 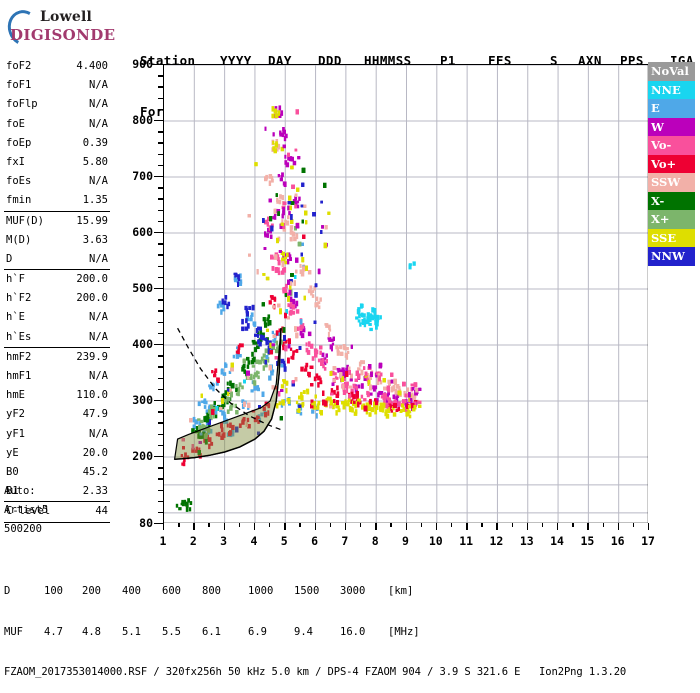 What do you see at coordinates (66, 17) in the screenshot?
I see `logo-brand-top: Lowell` at bounding box center [66, 17].